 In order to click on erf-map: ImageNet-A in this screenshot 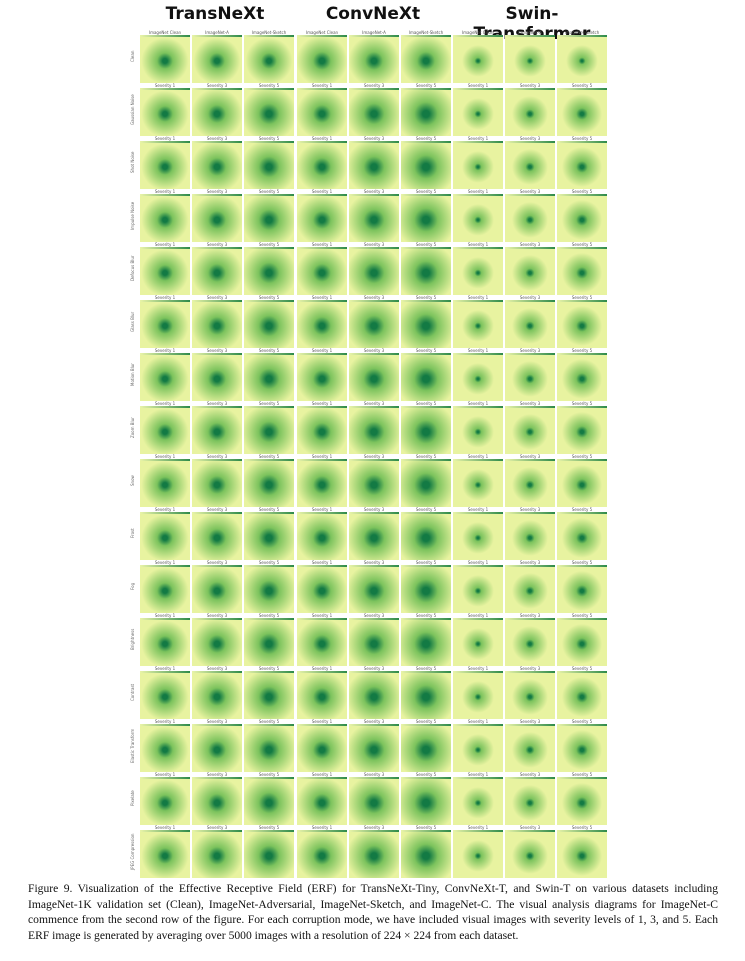, I will do `click(217, 56)`.